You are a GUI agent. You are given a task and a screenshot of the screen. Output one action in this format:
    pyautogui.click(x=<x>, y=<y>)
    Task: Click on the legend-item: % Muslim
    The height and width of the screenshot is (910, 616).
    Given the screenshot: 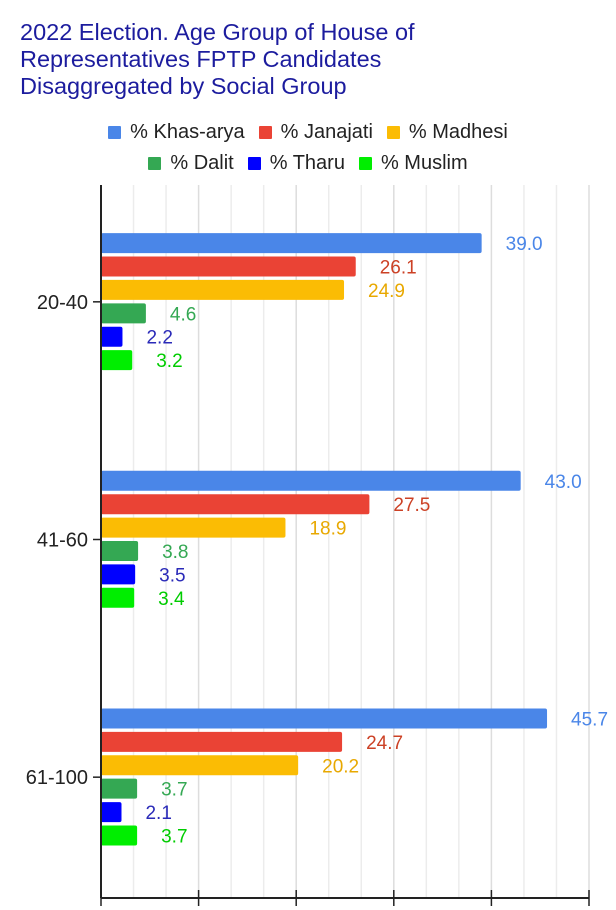 What is the action you would take?
    pyautogui.click(x=413, y=163)
    